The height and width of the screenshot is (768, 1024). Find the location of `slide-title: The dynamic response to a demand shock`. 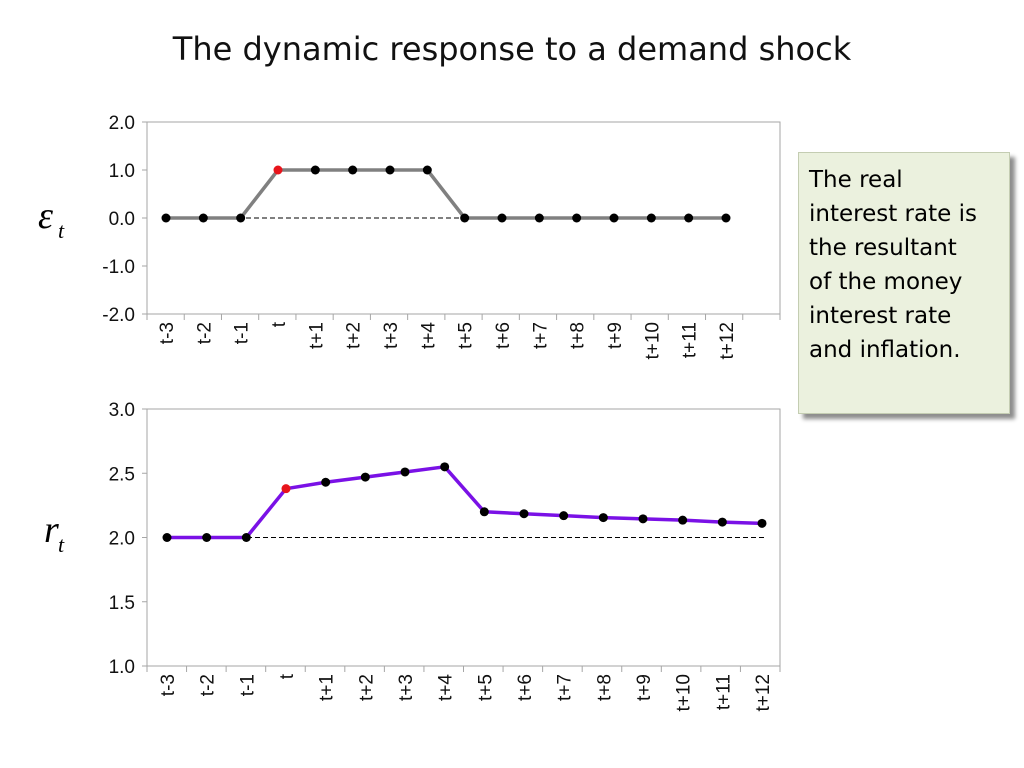

slide-title: The dynamic response to a demand shock is located at coordinates (512, 49).